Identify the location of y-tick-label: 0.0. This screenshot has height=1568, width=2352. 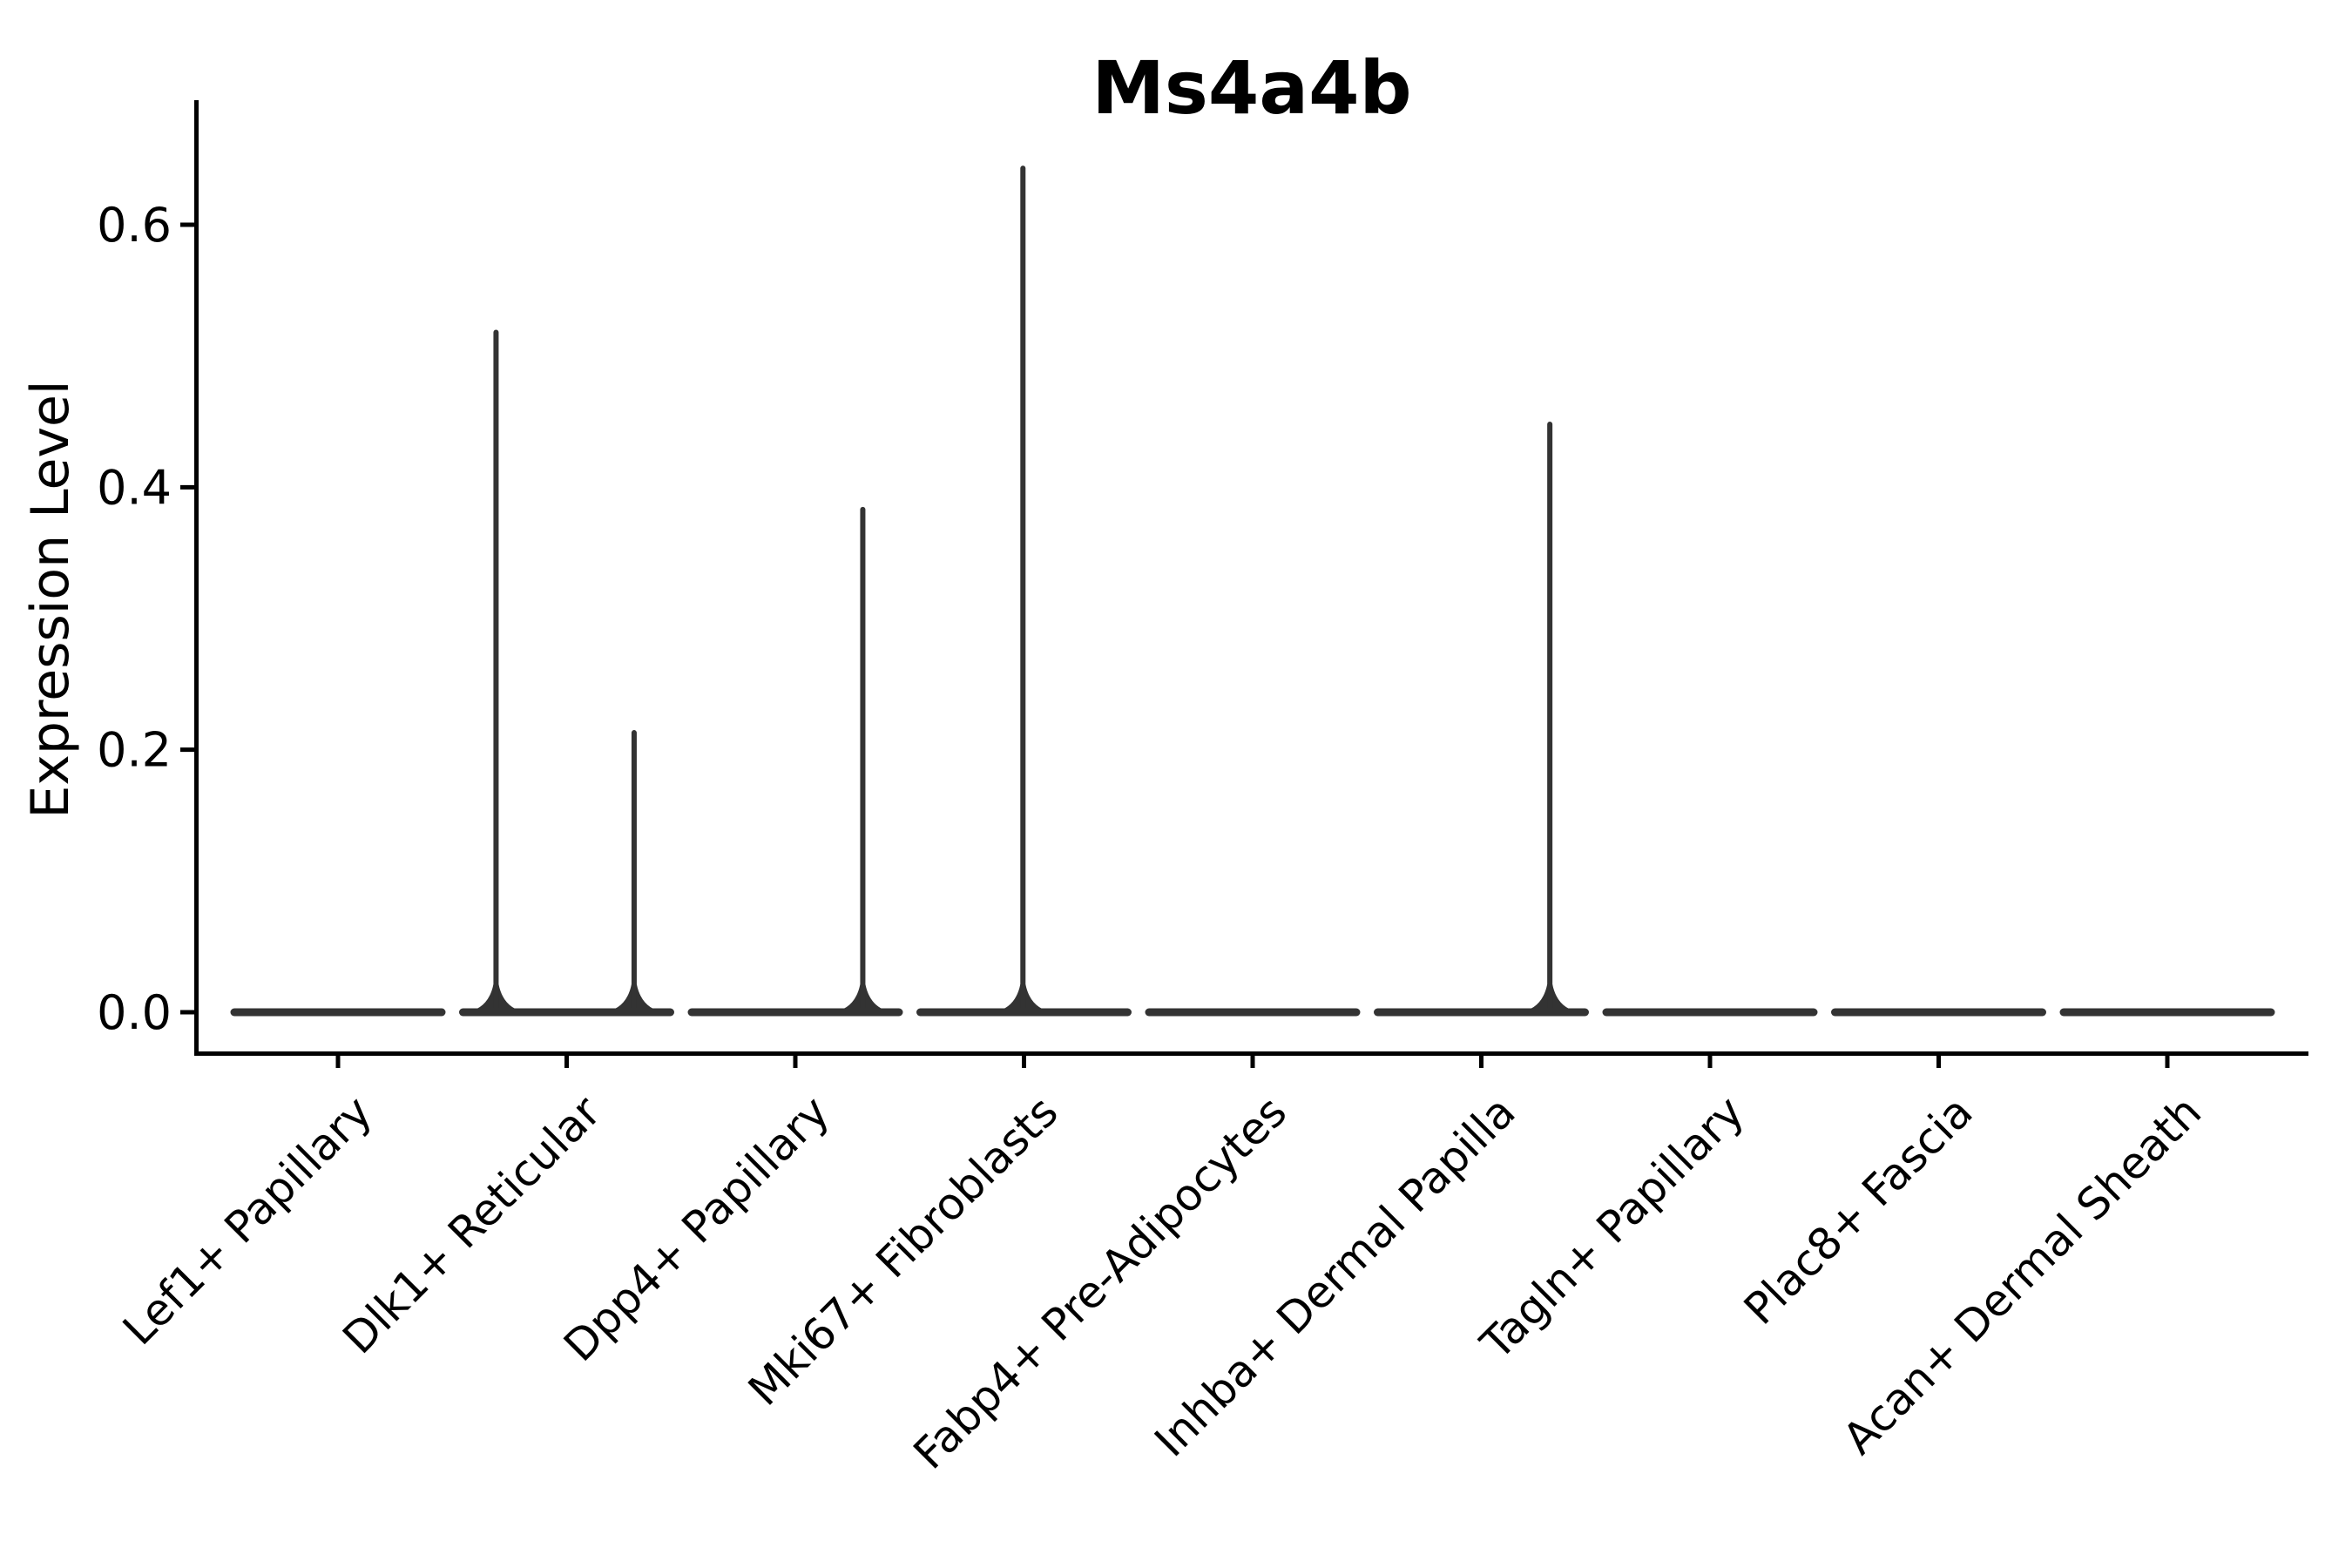
(134, 1013).